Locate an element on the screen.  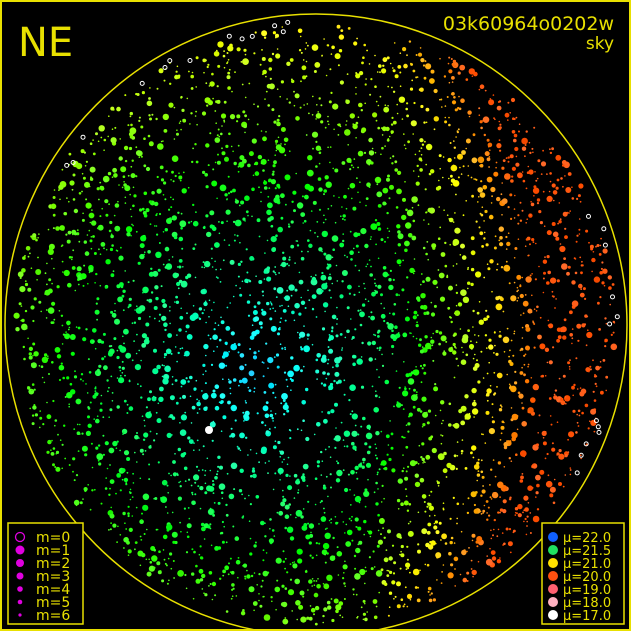
brightness-swatch is located at coordinates (553, 589).